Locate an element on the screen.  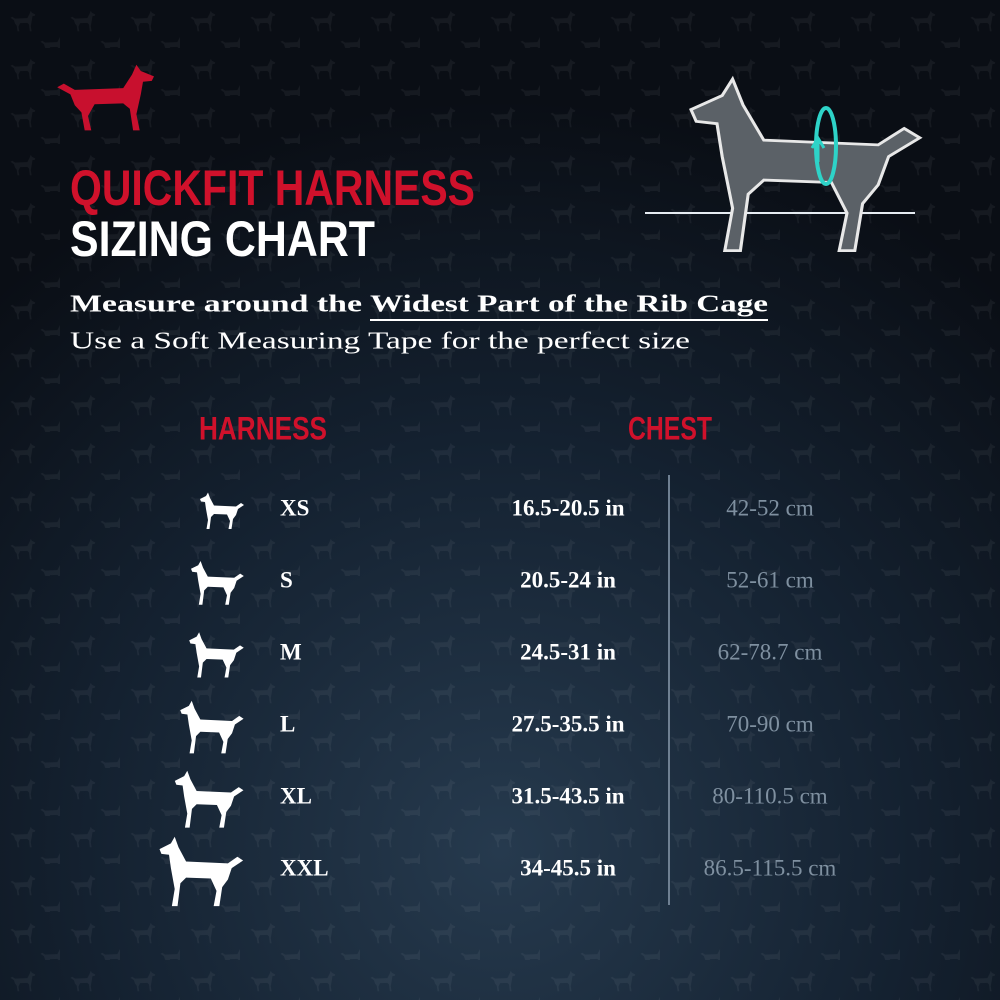
chest-cm: 62-78.7 cm is located at coordinates (770, 651).